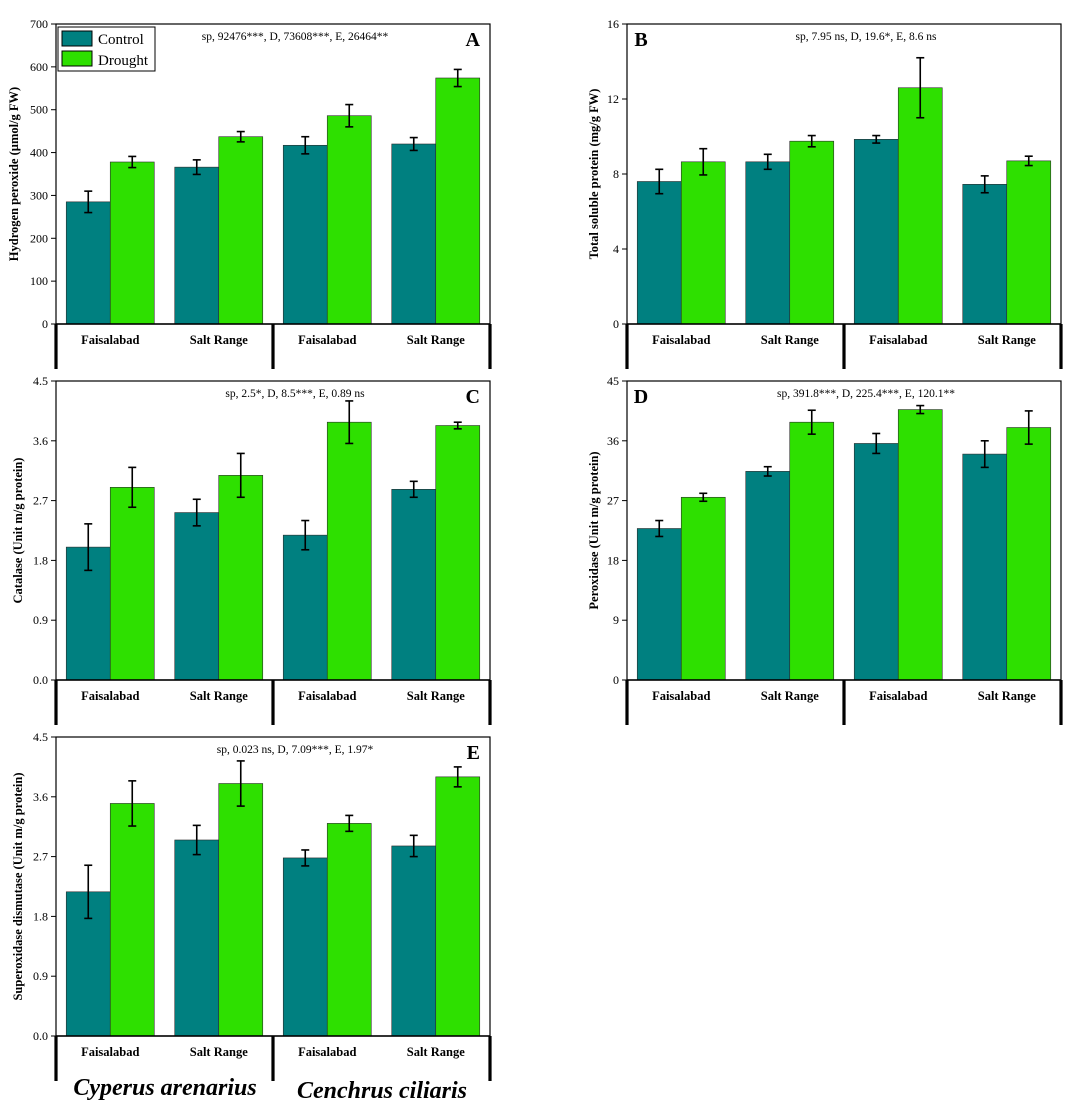 Image resolution: width=1078 pixels, height=1118 pixels. What do you see at coordinates (473, 753) in the screenshot?
I see `panel-letter: E` at bounding box center [473, 753].